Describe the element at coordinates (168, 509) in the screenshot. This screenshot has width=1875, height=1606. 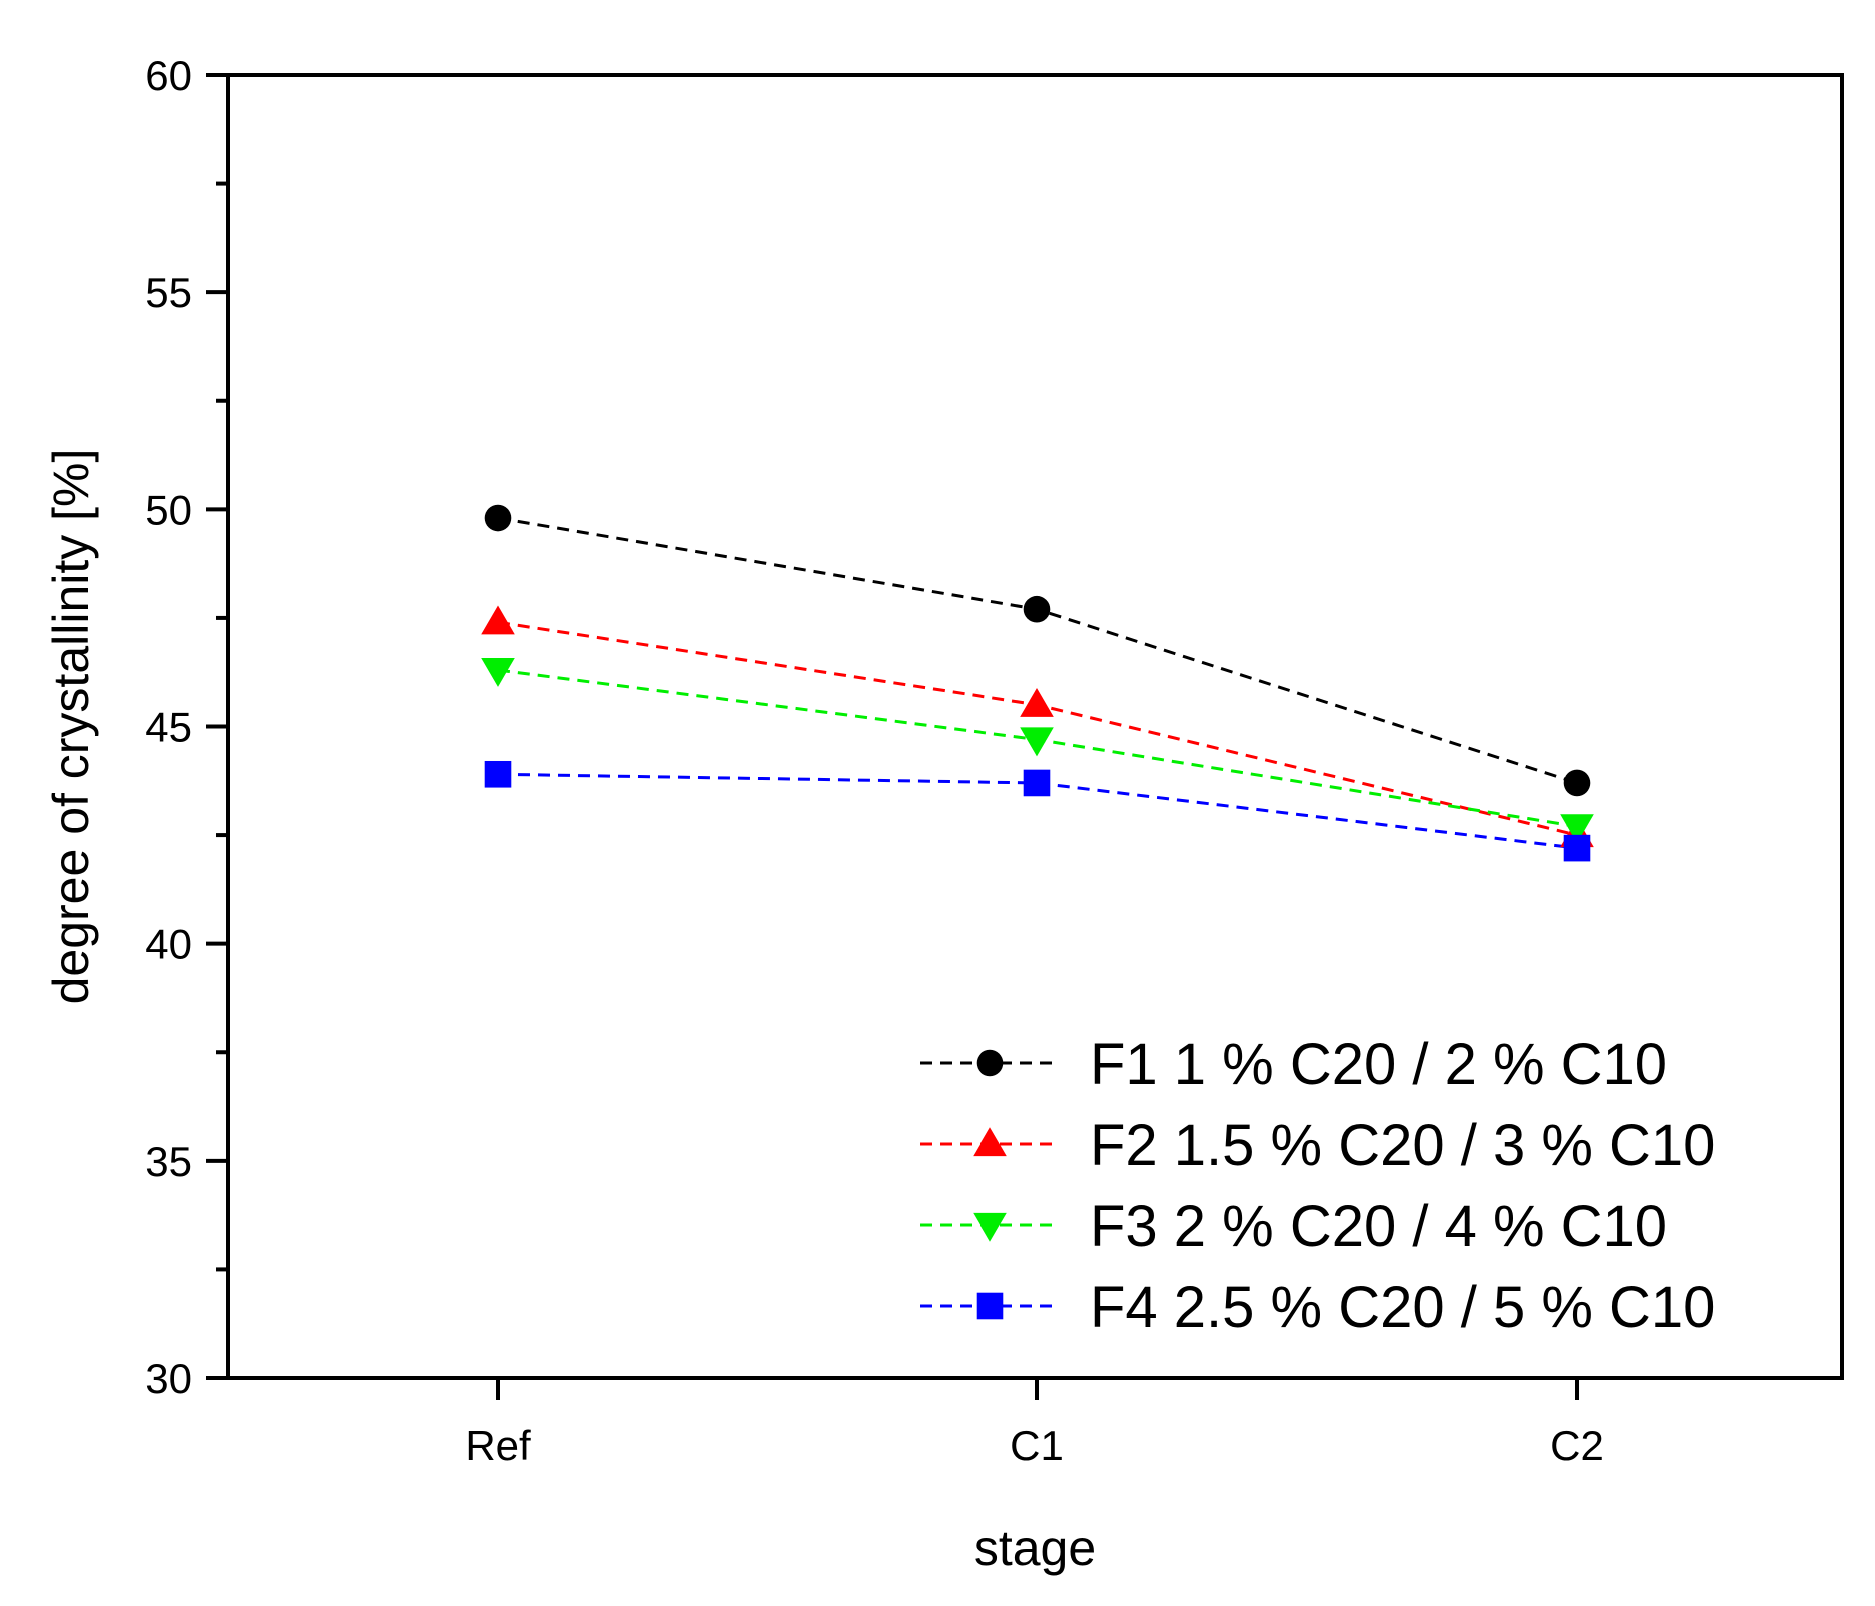
I see `y-tick-label: 50` at that location.